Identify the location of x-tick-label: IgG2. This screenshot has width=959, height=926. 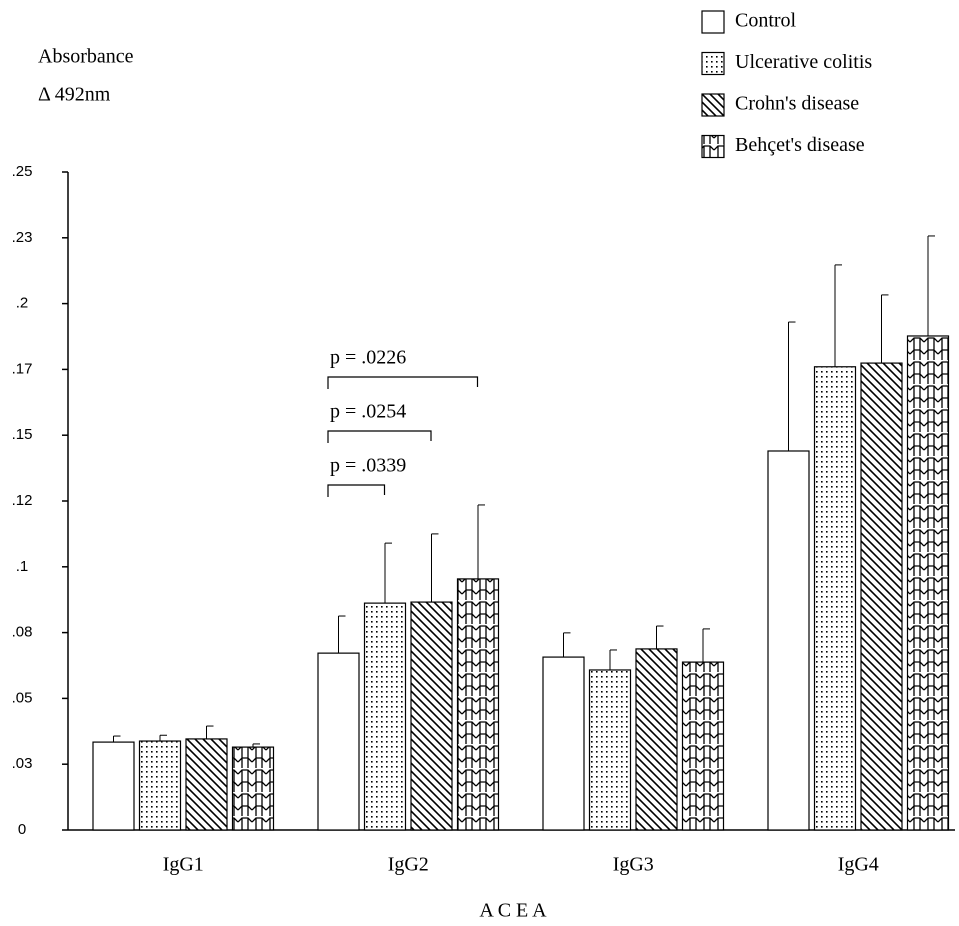
(408, 865).